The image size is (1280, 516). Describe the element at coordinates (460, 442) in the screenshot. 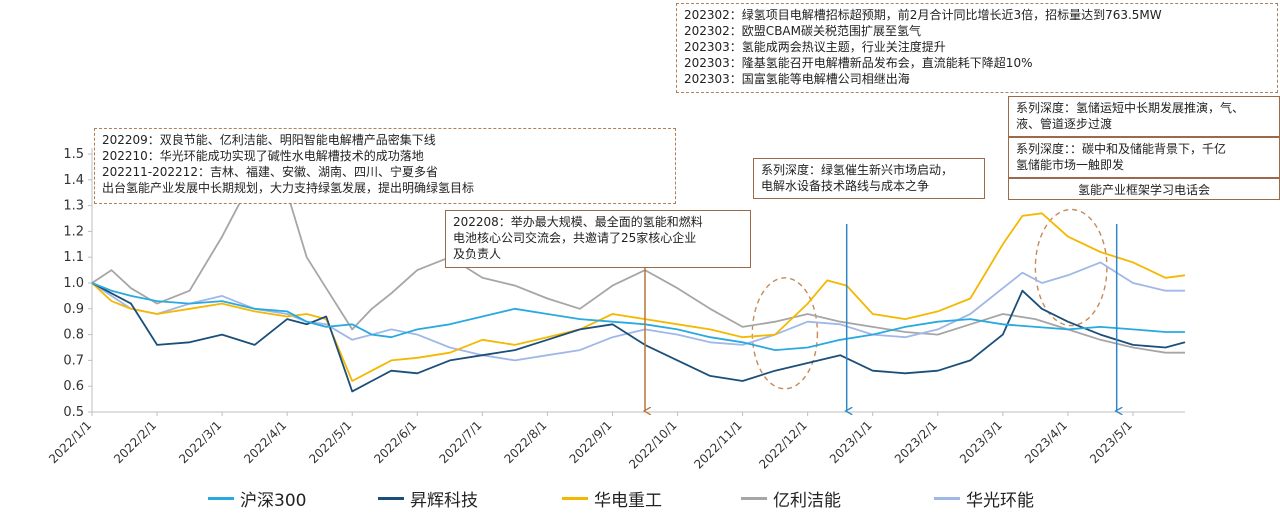

I see `x-tick-label: 2022/7/1` at that location.